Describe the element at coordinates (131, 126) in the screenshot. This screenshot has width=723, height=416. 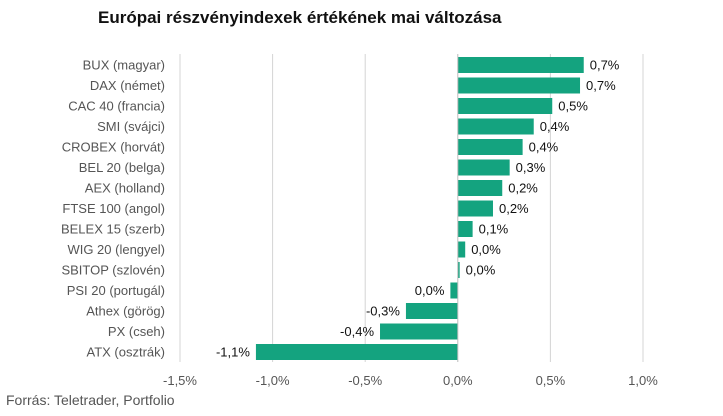
I see `category-label: SMI (svájci)` at that location.